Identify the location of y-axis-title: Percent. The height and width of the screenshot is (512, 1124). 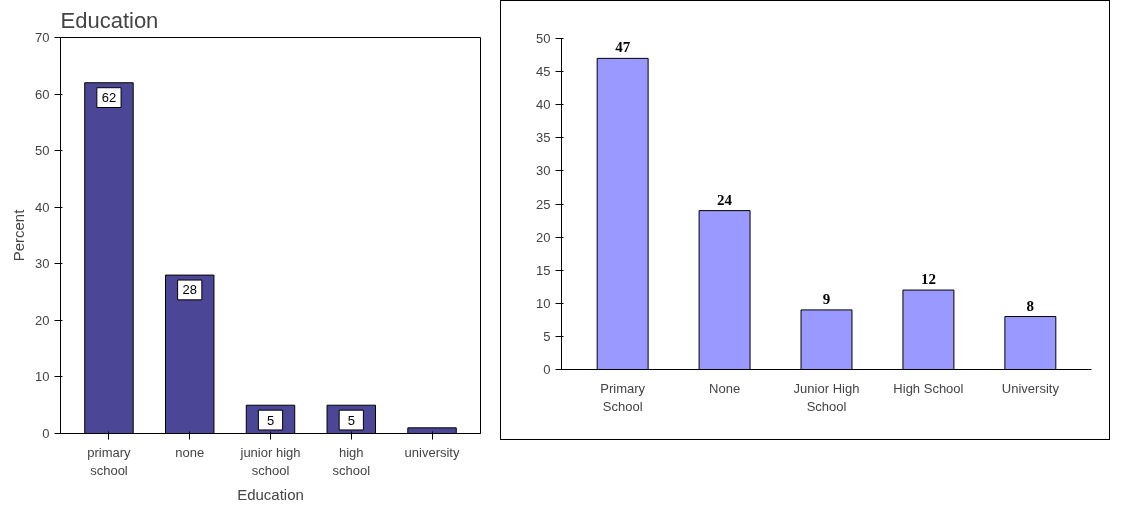
(19, 235).